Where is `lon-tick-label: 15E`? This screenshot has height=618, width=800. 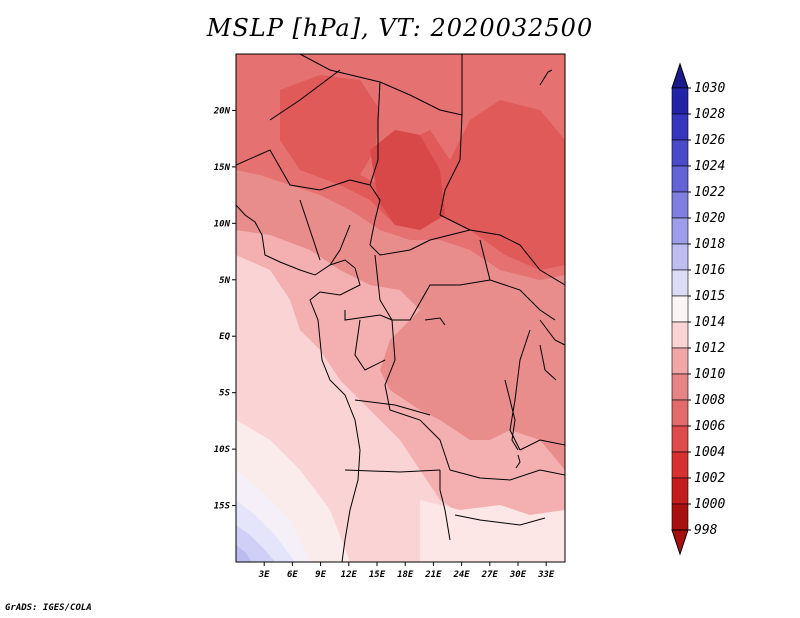
lon-tick-label: 15E is located at coordinates (377, 575).